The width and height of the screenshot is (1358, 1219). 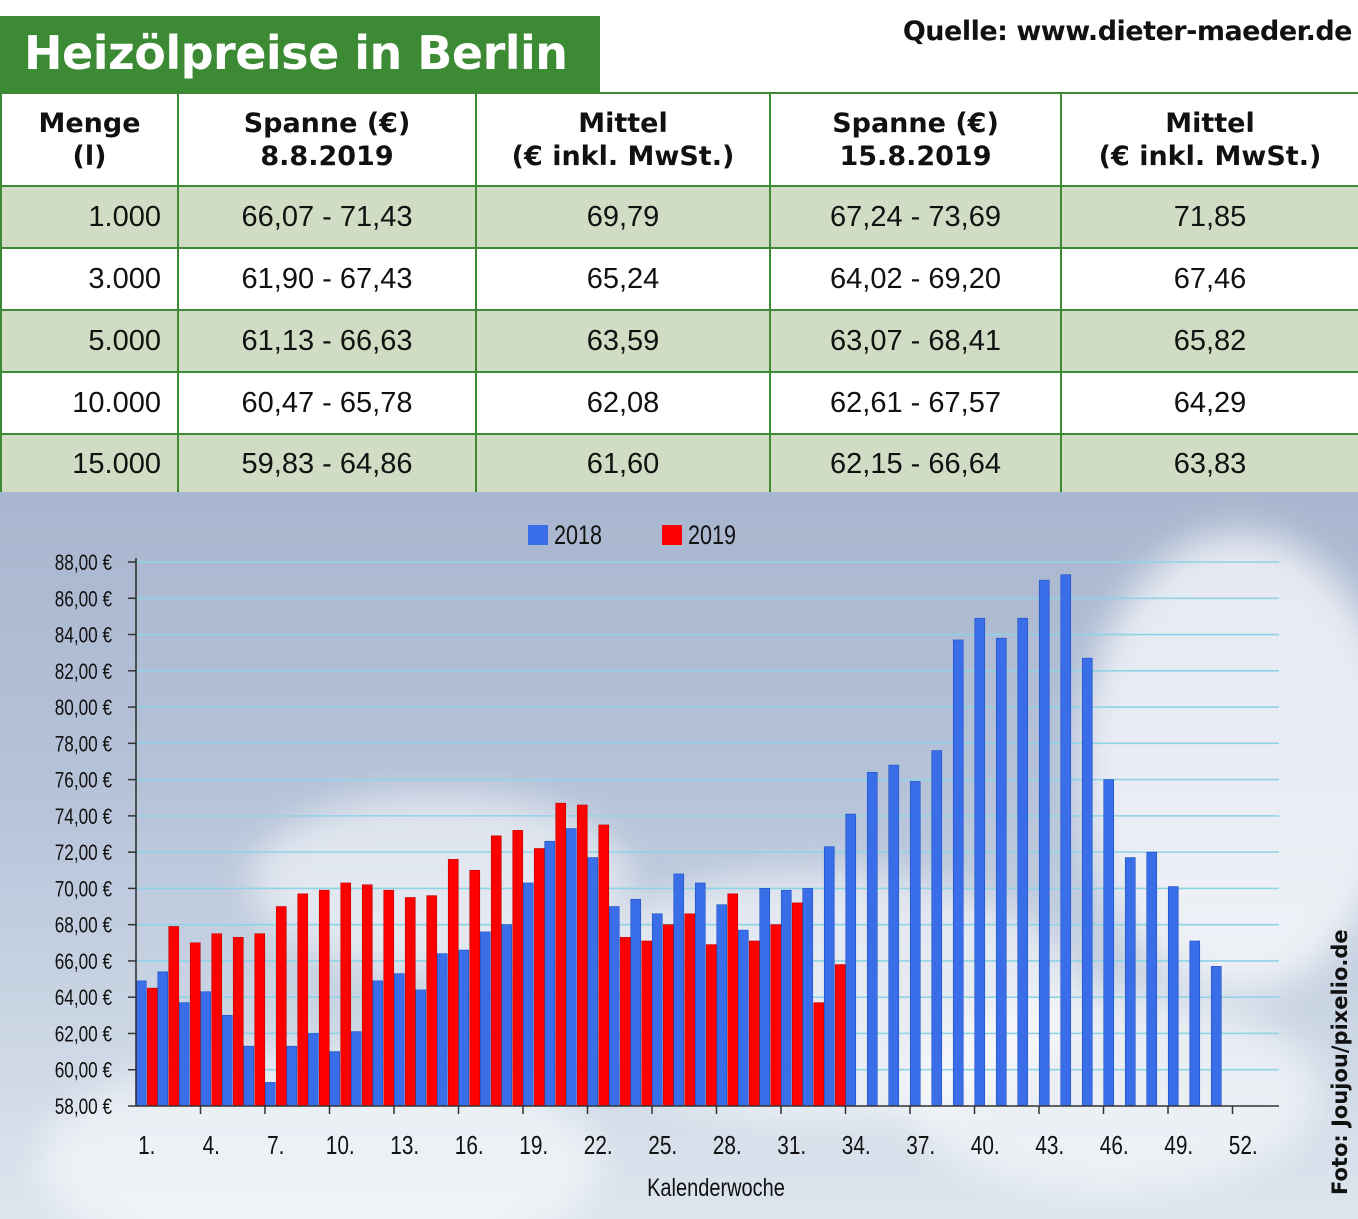 What do you see at coordinates (206, 1049) in the screenshot?
I see `bar-2018-kw4` at bounding box center [206, 1049].